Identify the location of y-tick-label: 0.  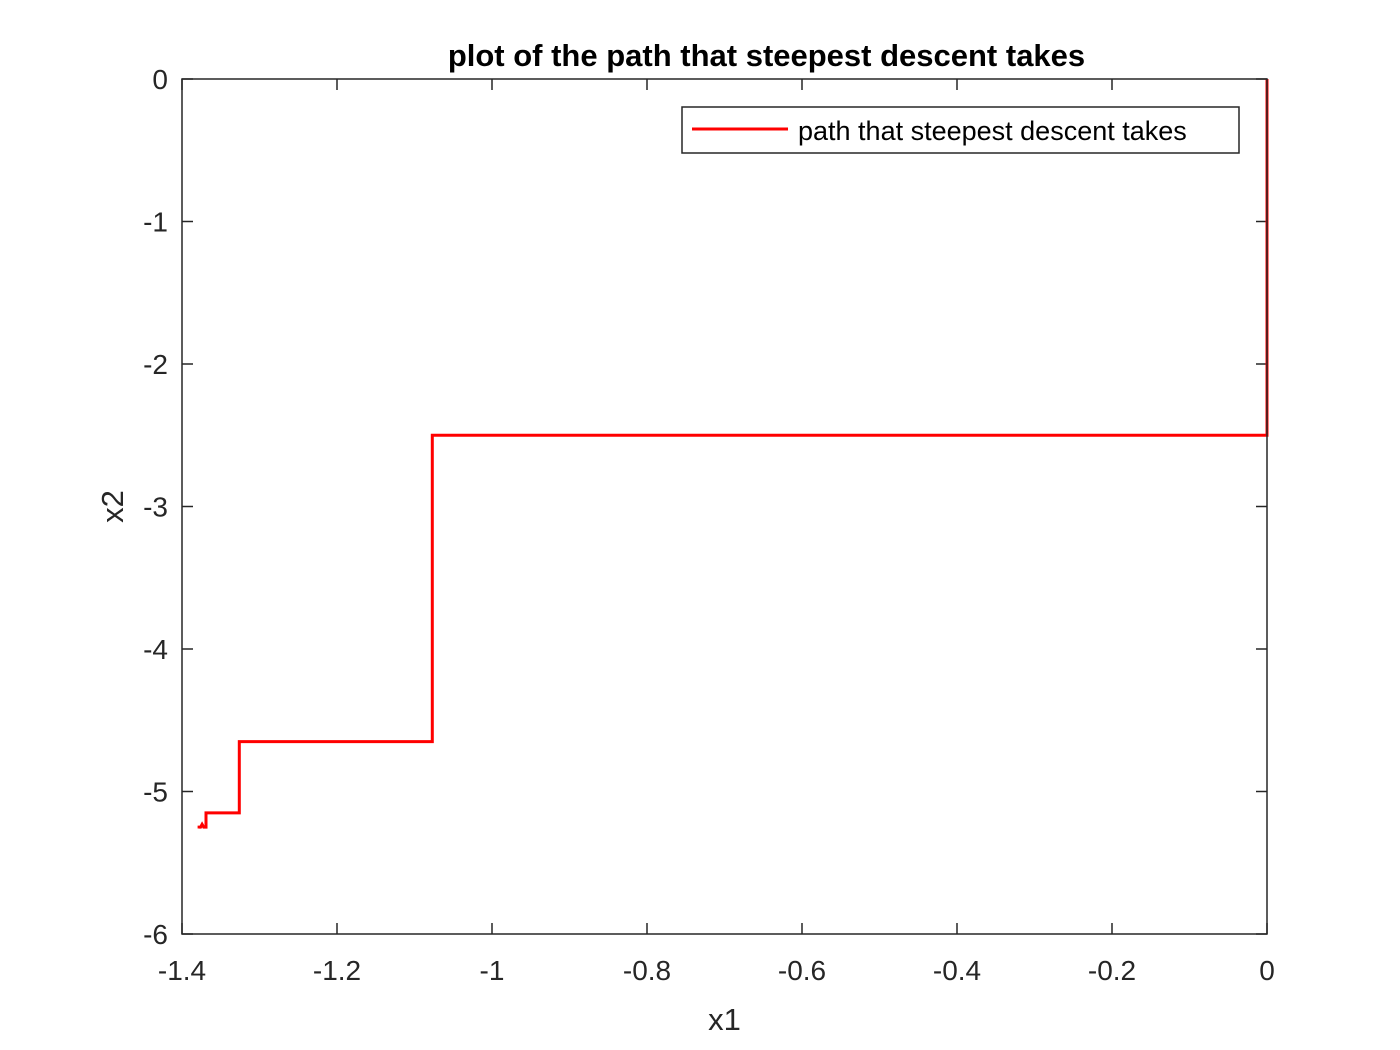
(160, 79).